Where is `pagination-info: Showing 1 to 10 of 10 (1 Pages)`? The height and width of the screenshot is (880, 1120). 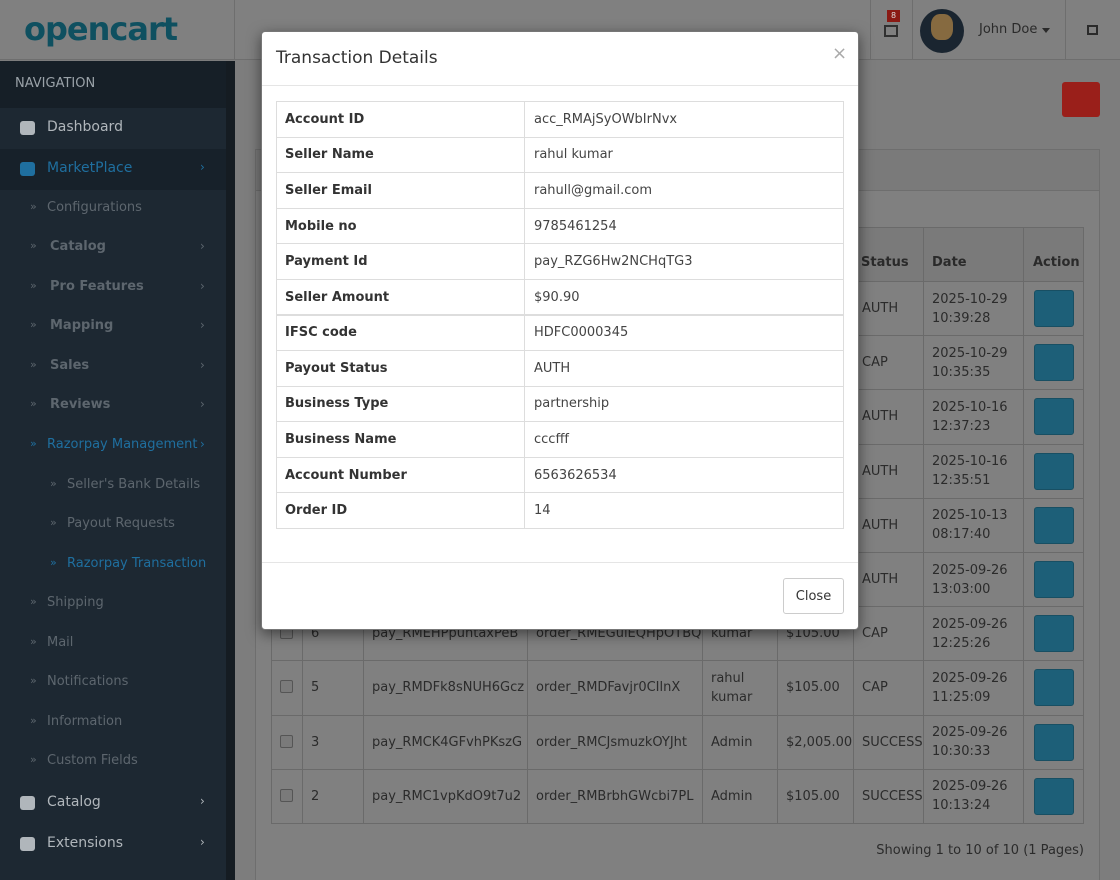 pagination-info: Showing 1 to 10 of 10 (1 Pages) is located at coordinates (980, 850).